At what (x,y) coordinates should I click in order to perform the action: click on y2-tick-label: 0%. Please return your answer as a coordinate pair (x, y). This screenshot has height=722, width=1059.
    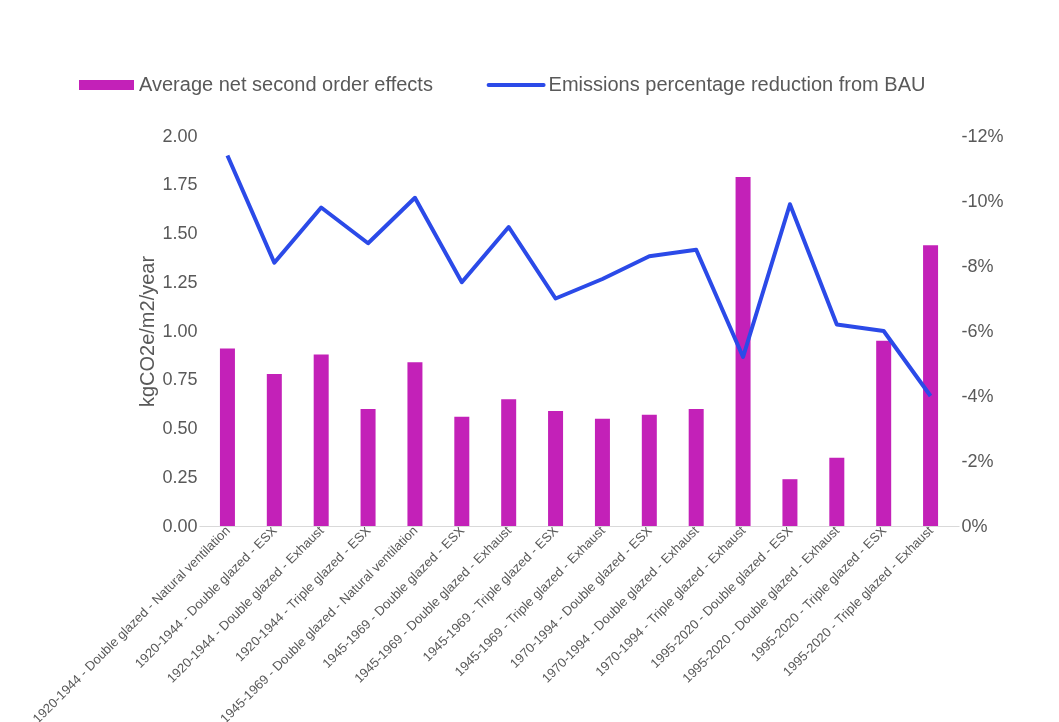
    Looking at the image, I should click on (974, 525).